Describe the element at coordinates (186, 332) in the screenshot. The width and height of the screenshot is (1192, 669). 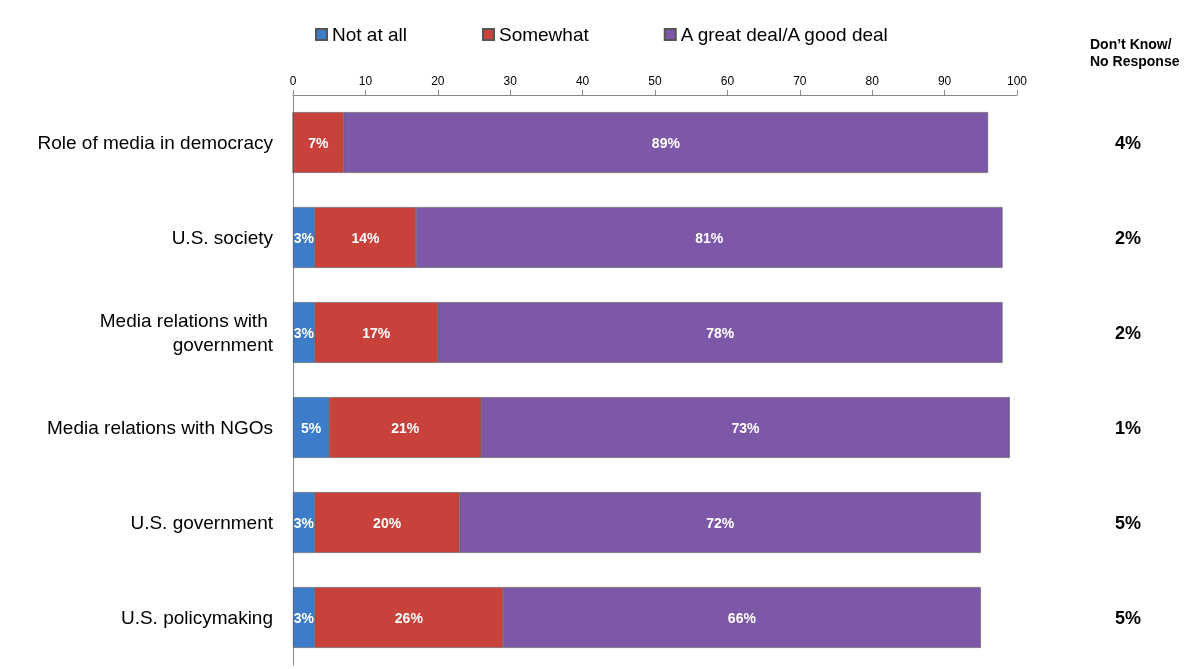
I see `y-tick-label: Media relations with government` at that location.